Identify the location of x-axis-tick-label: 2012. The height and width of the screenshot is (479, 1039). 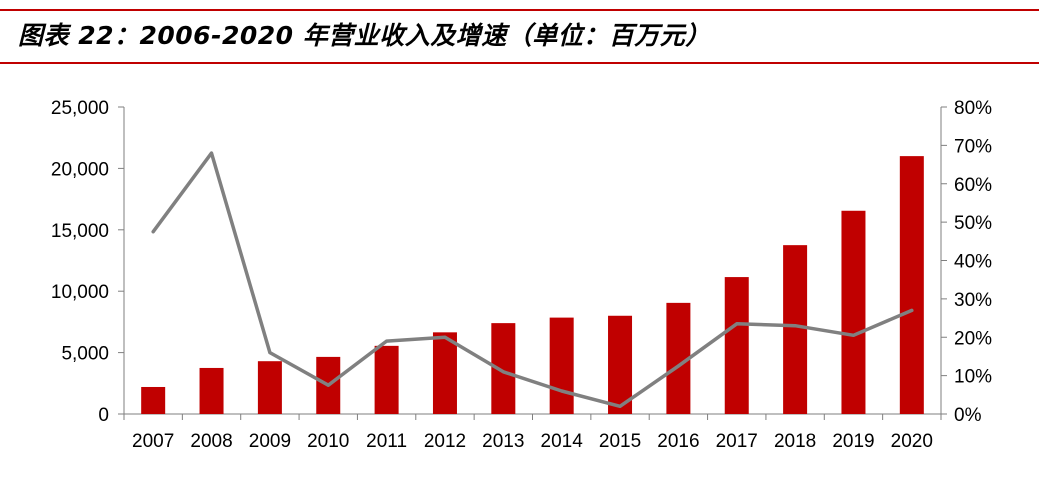
(445, 441).